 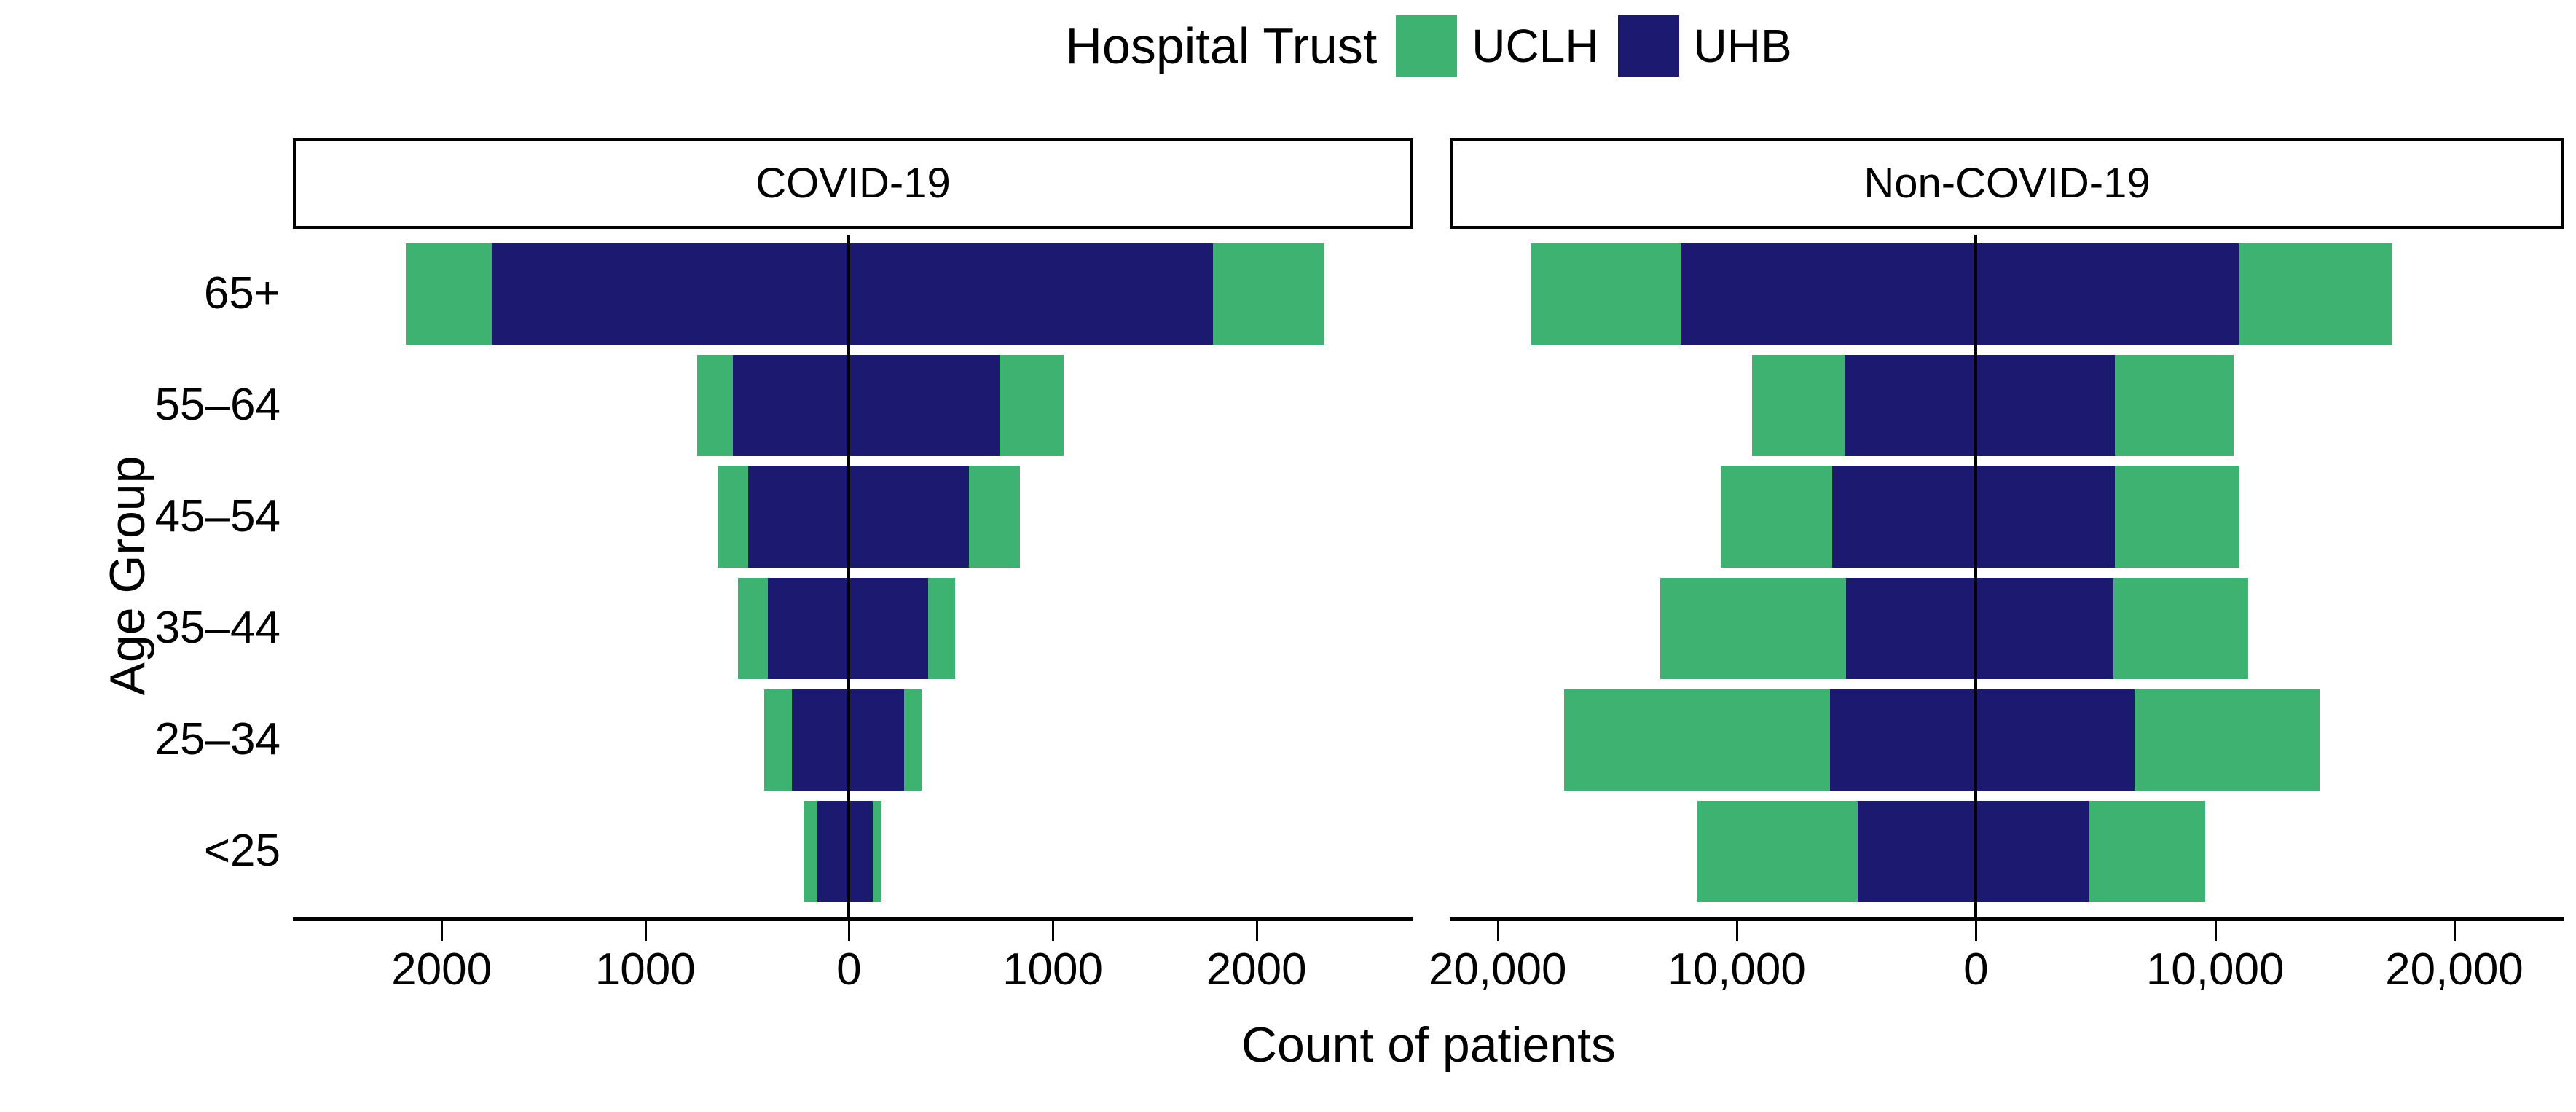 I want to click on legend-item-uclh: UCLH, so click(x=1497, y=46).